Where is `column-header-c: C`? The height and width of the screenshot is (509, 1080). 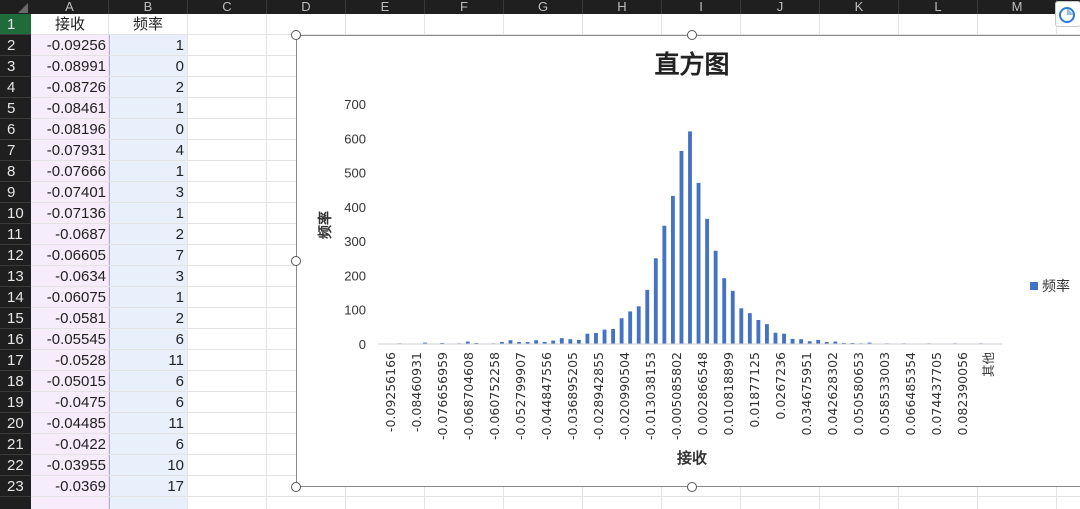
column-header-c: C is located at coordinates (227, 7).